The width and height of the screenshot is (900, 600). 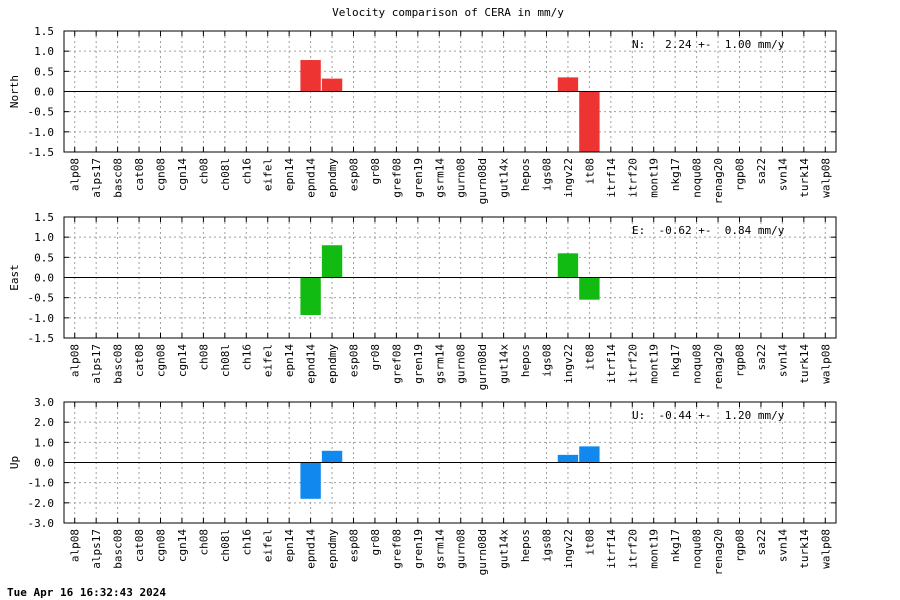 I want to click on panel-east-xtick-label: noqu08, so click(x=697, y=364).